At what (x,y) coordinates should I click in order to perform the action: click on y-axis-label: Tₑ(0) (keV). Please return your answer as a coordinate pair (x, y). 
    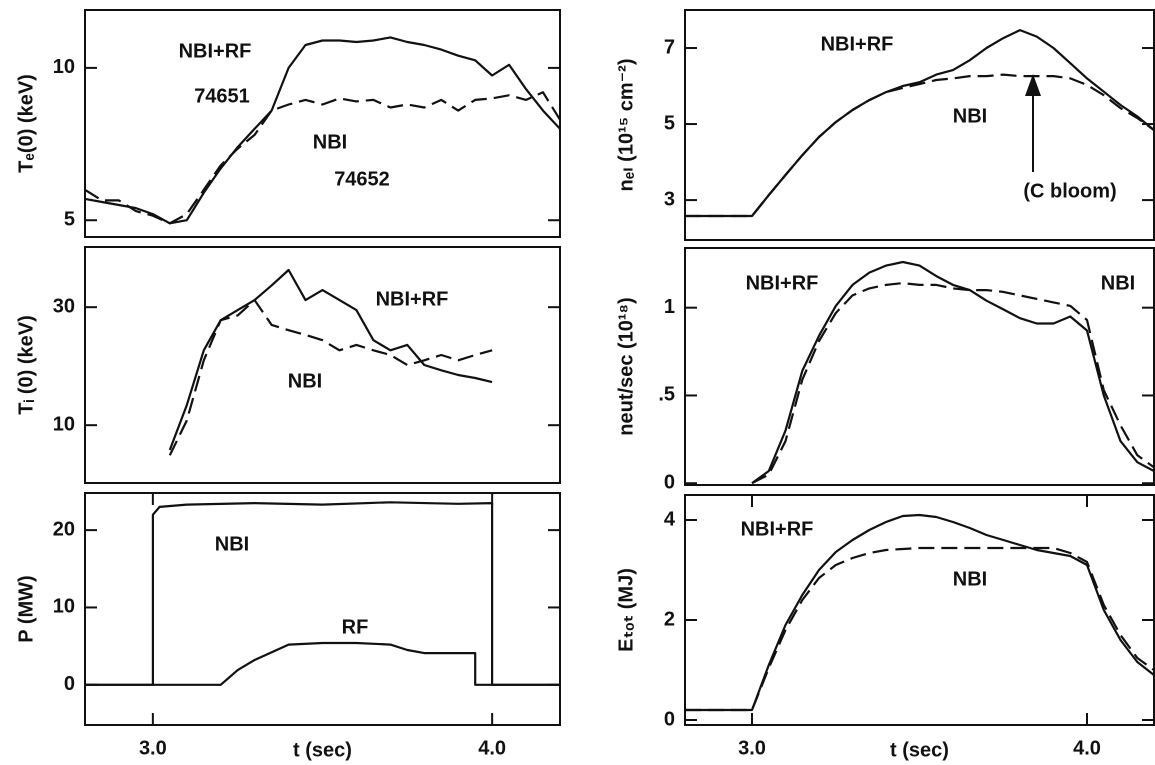
    Looking at the image, I should click on (26, 123).